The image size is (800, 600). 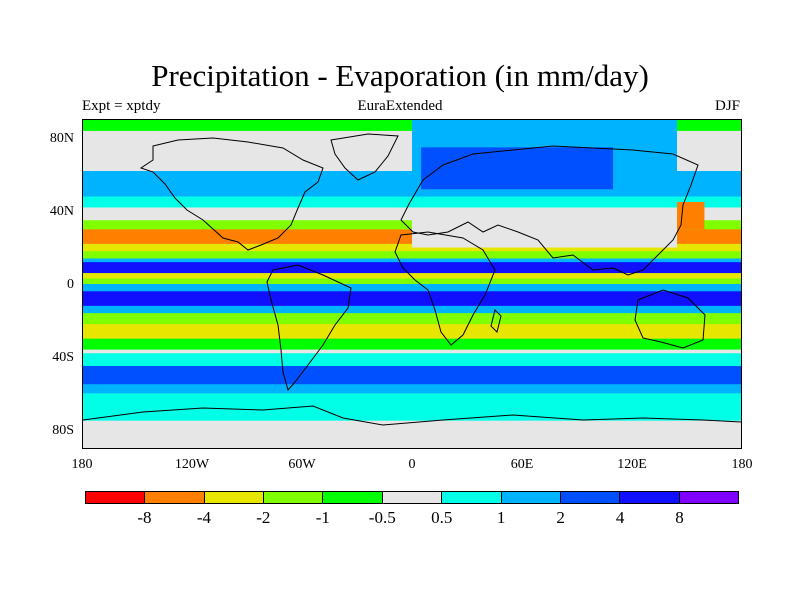 I want to click on colorbar-label-3: -1, so click(x=322, y=517).